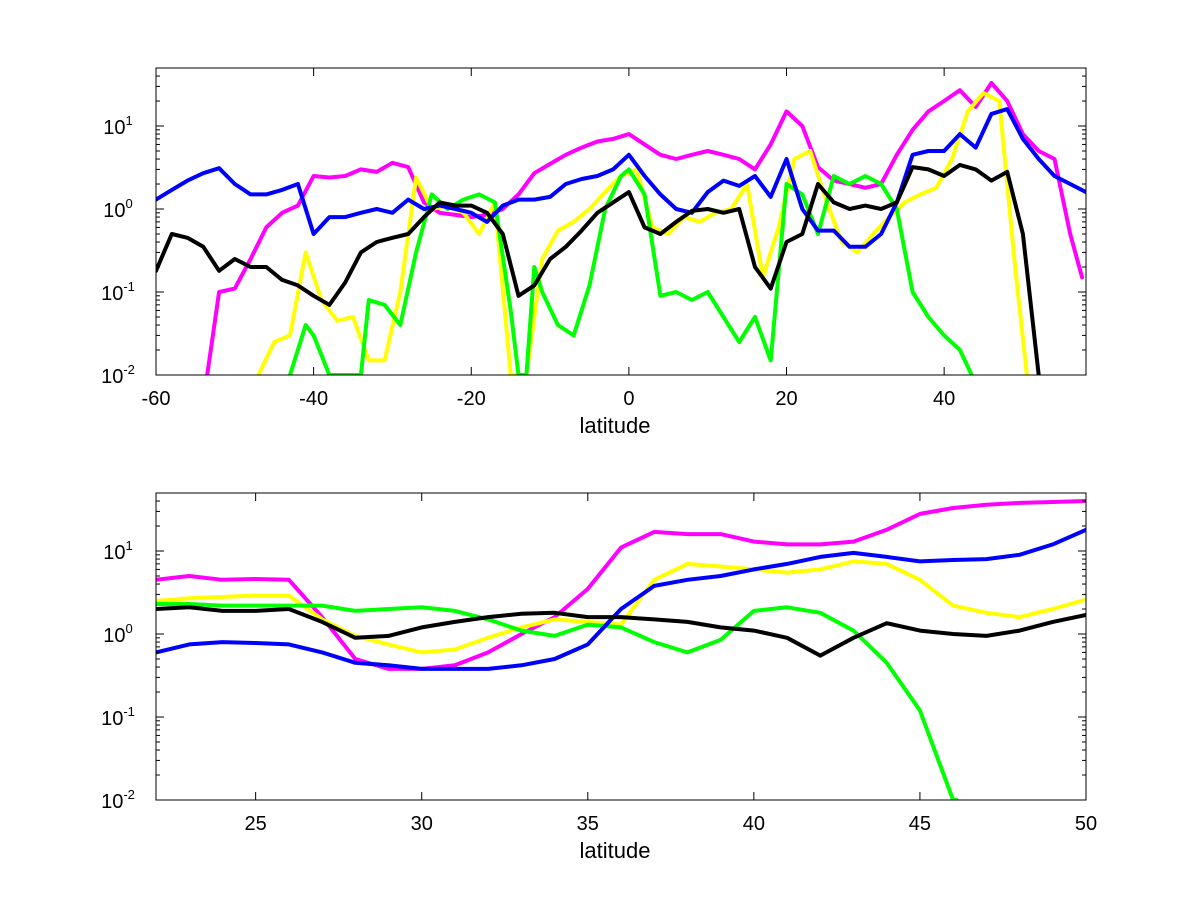 Image resolution: width=1200 pixels, height=900 pixels. I want to click on x-tick-label: 50, so click(1086, 824).